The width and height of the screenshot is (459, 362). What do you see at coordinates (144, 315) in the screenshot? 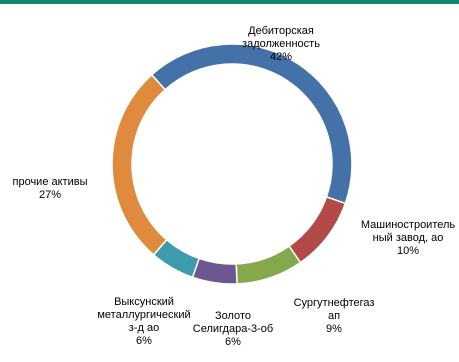
I see `slice-name: Выксунский металлургический з-д ао` at bounding box center [144, 315].